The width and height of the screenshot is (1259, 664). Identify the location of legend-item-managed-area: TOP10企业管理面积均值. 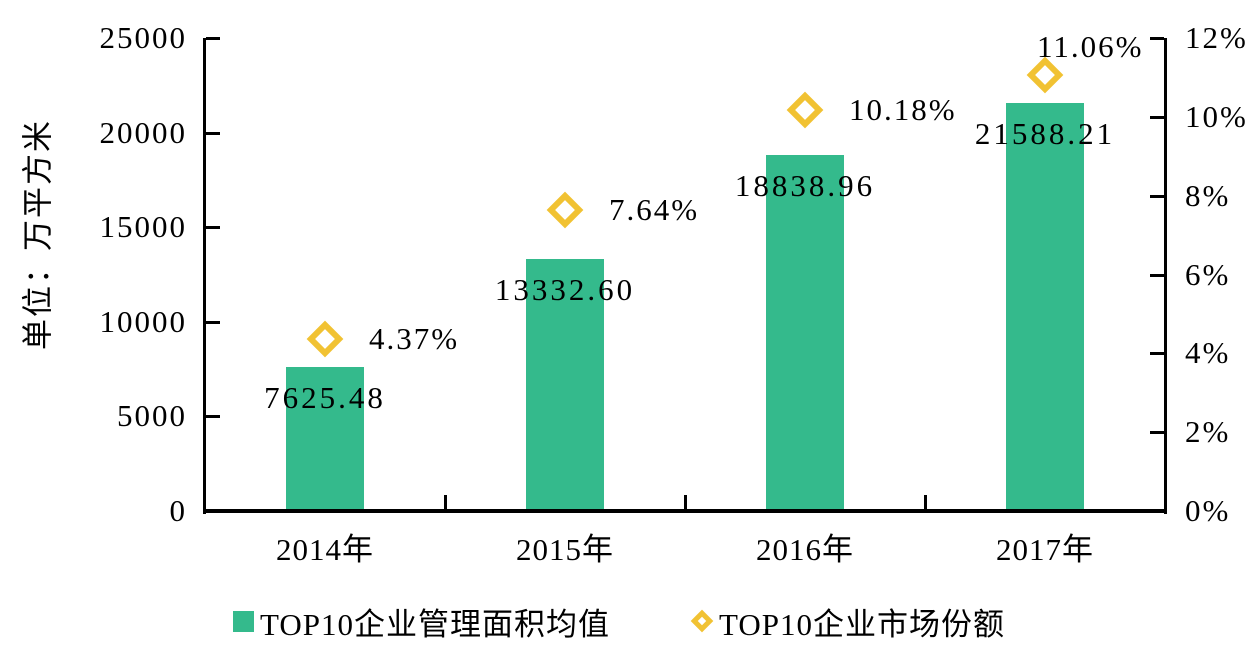
(421, 621).